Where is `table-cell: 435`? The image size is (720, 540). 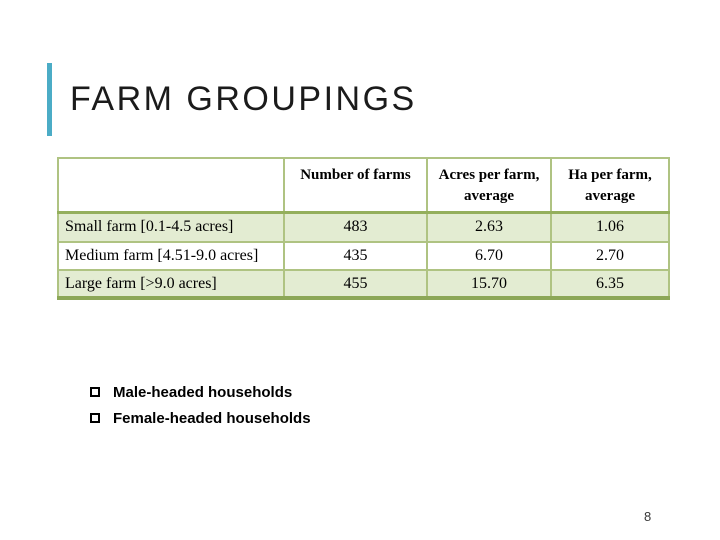 table-cell: 435 is located at coordinates (355, 256).